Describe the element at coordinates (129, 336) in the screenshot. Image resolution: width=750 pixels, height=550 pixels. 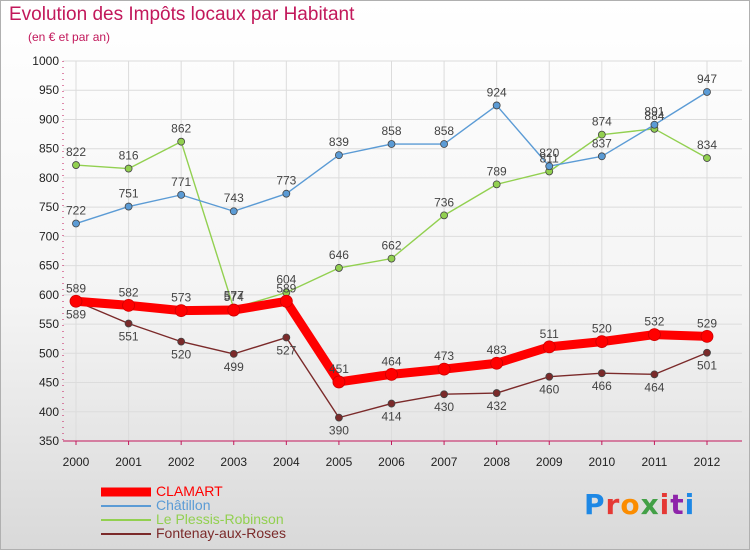
I see `data-label: 551` at that location.